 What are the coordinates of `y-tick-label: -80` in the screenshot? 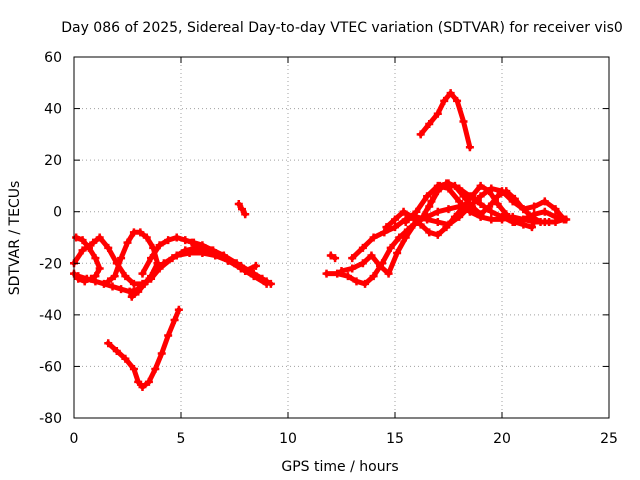 It's located at (50, 419).